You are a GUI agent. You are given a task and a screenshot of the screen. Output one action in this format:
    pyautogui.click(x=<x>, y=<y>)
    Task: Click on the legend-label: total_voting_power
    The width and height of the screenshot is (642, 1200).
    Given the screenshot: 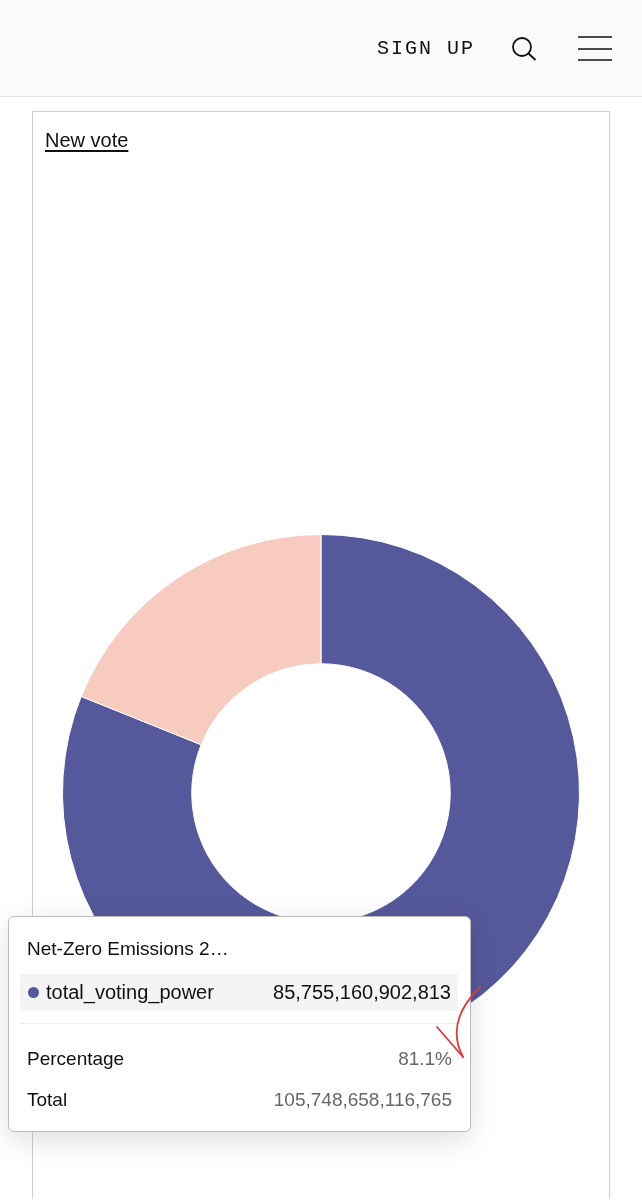 What is the action you would take?
    pyautogui.click(x=130, y=992)
    